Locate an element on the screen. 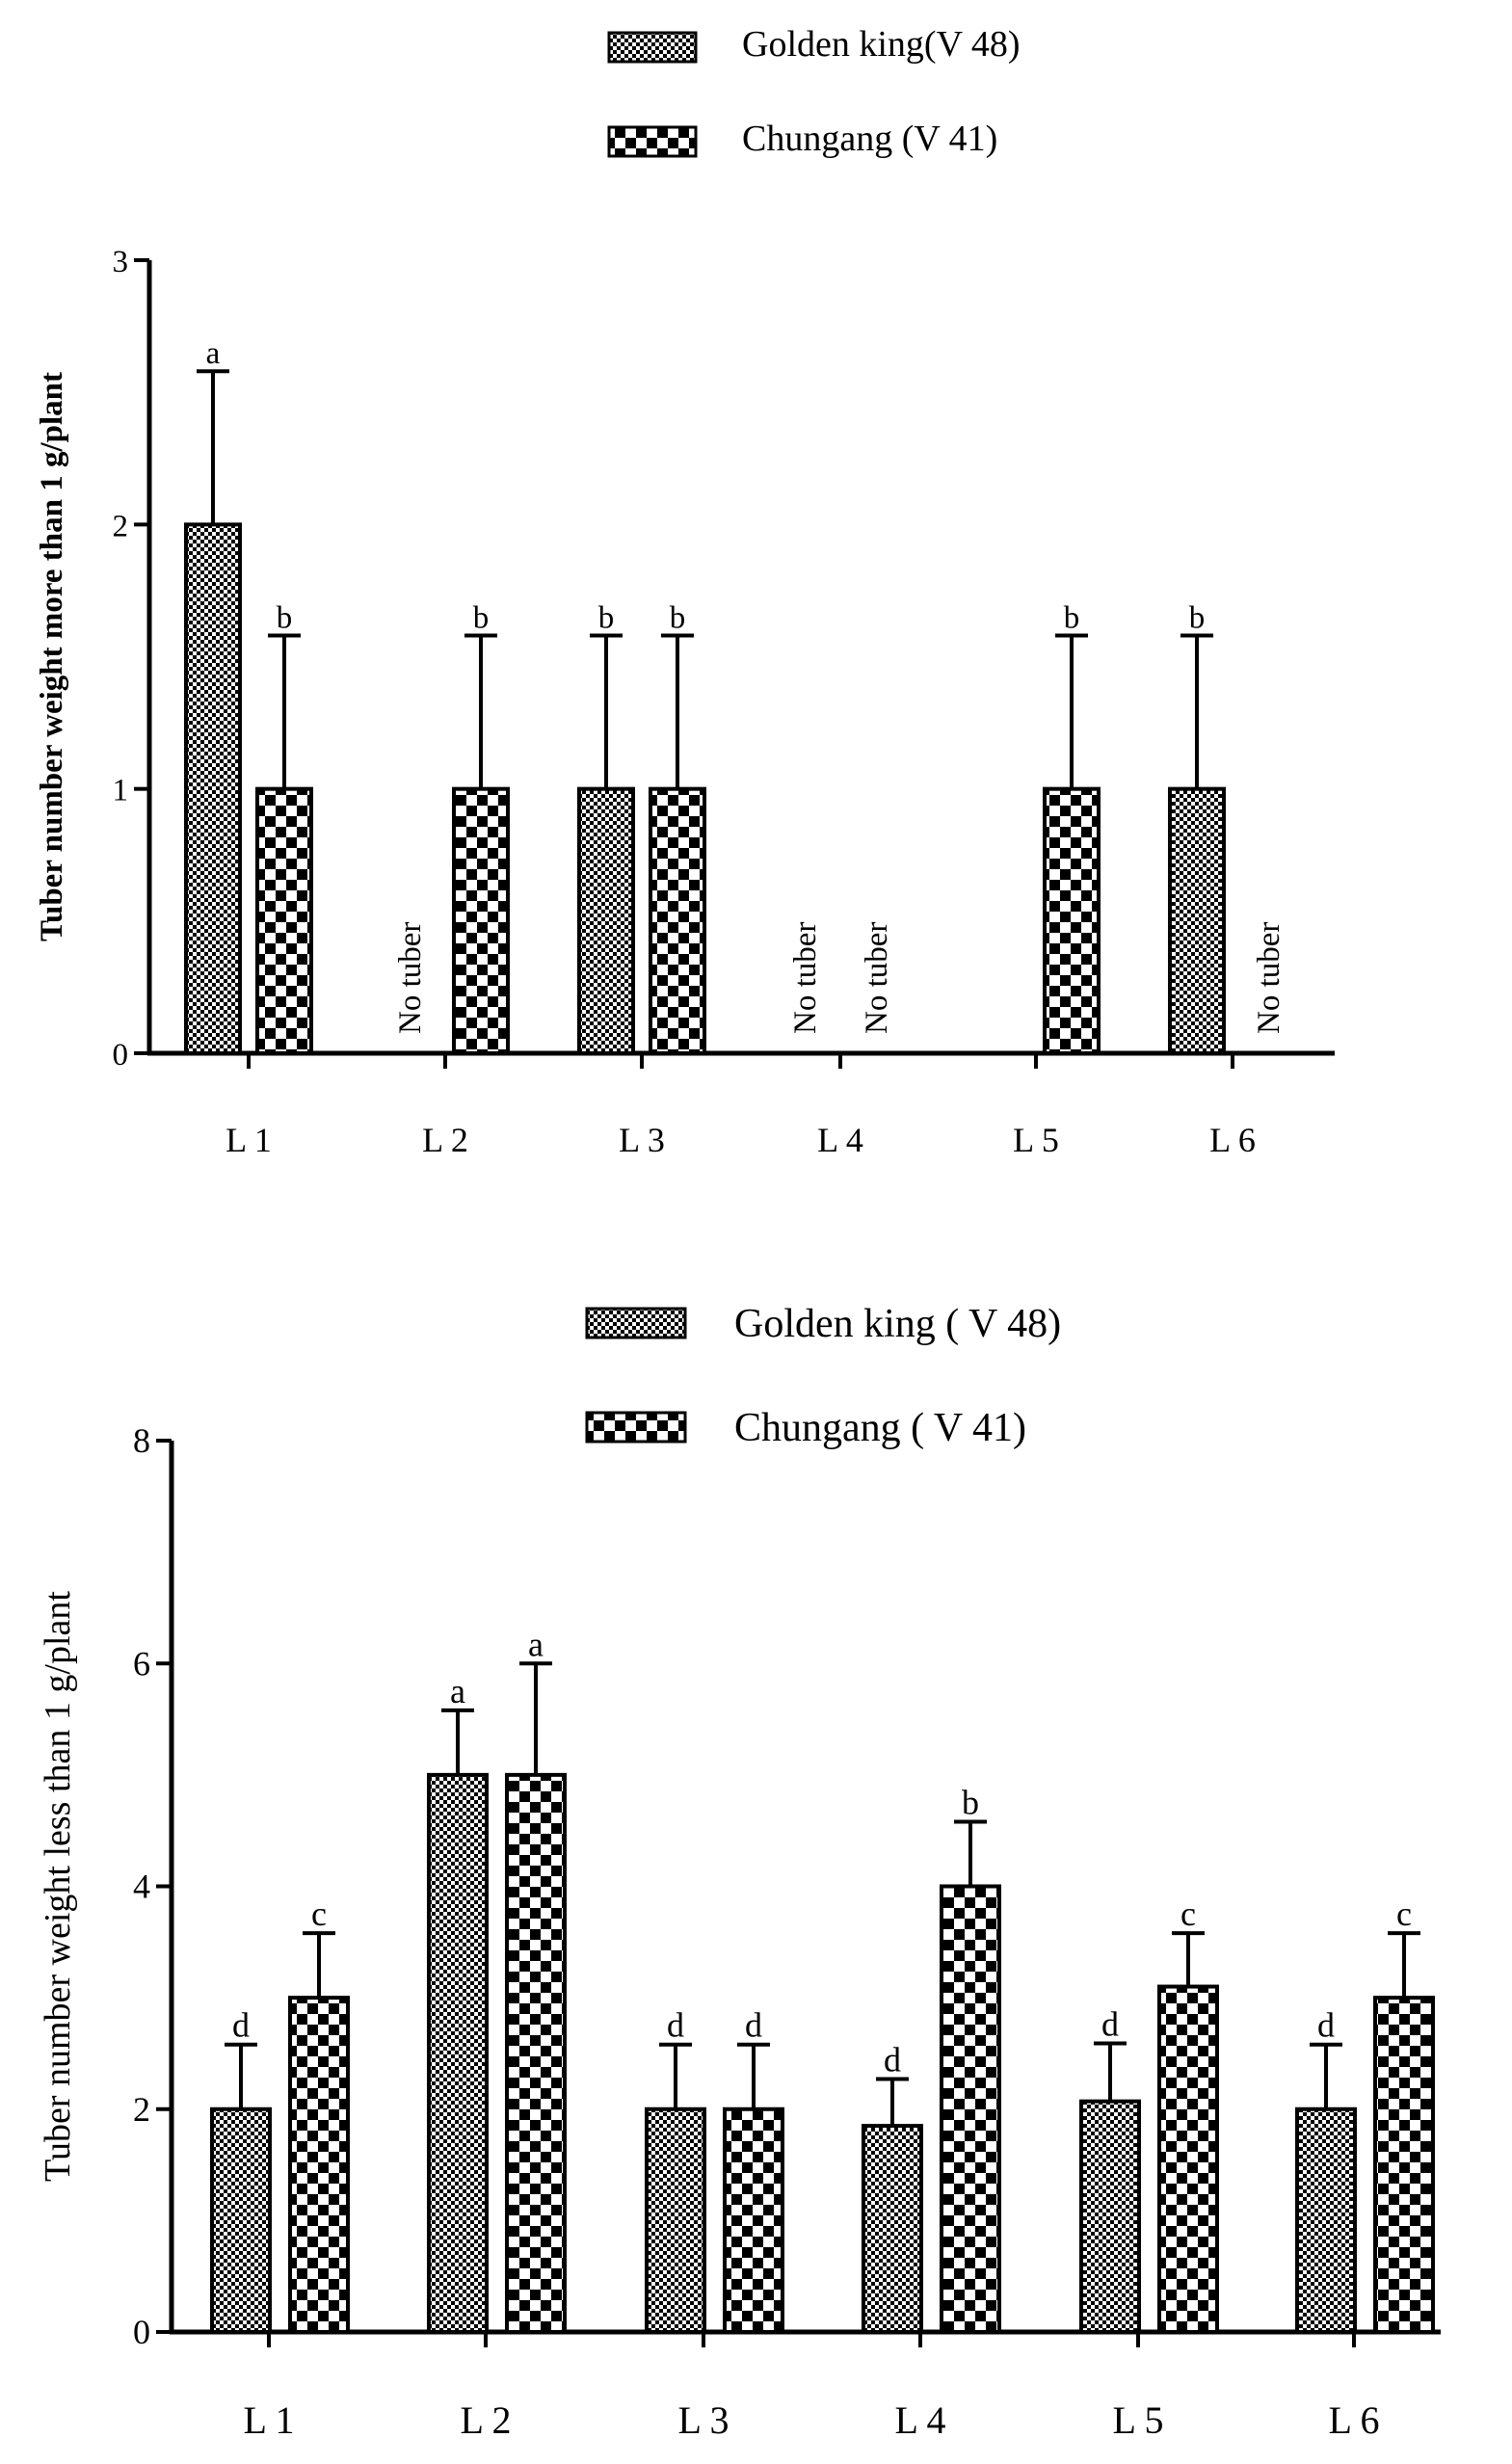 This screenshot has width=1512, height=2464. y-tick-label: 6 is located at coordinates (142, 1663).